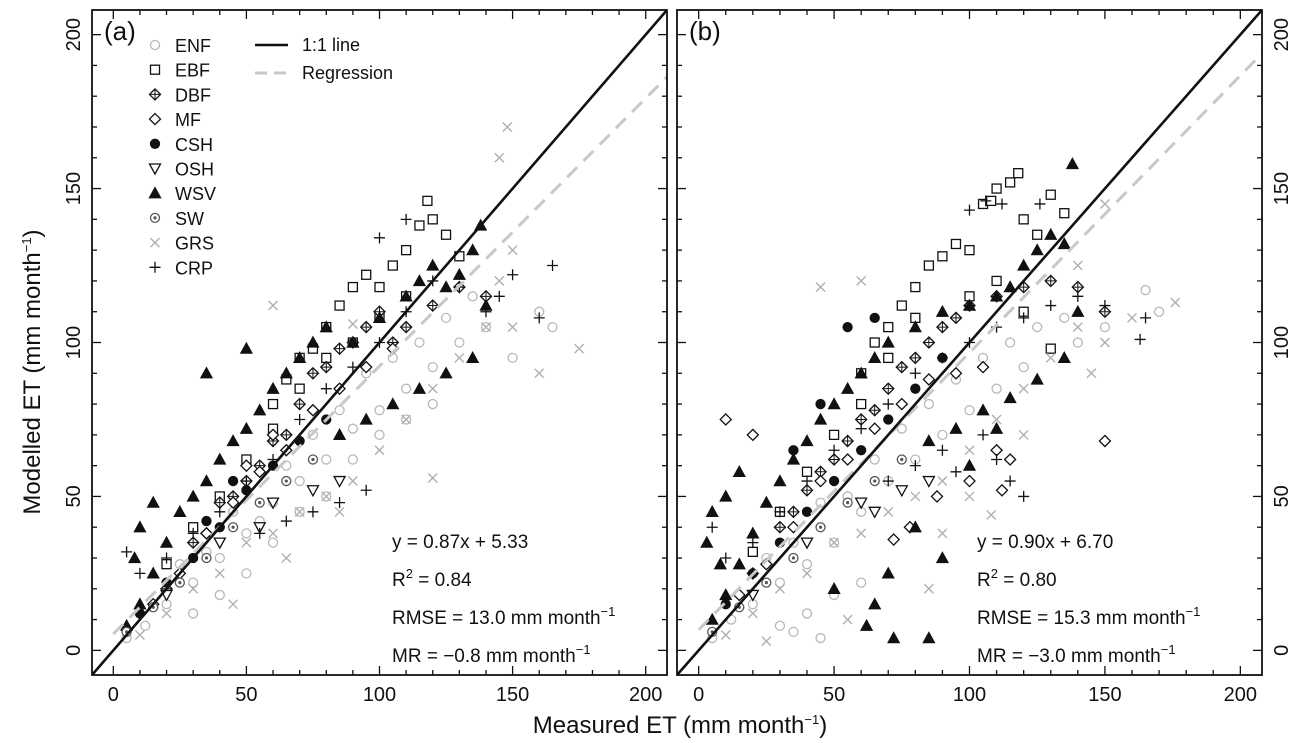 The image size is (1300, 743). I want to click on legend-marker-mf, so click(155, 119).